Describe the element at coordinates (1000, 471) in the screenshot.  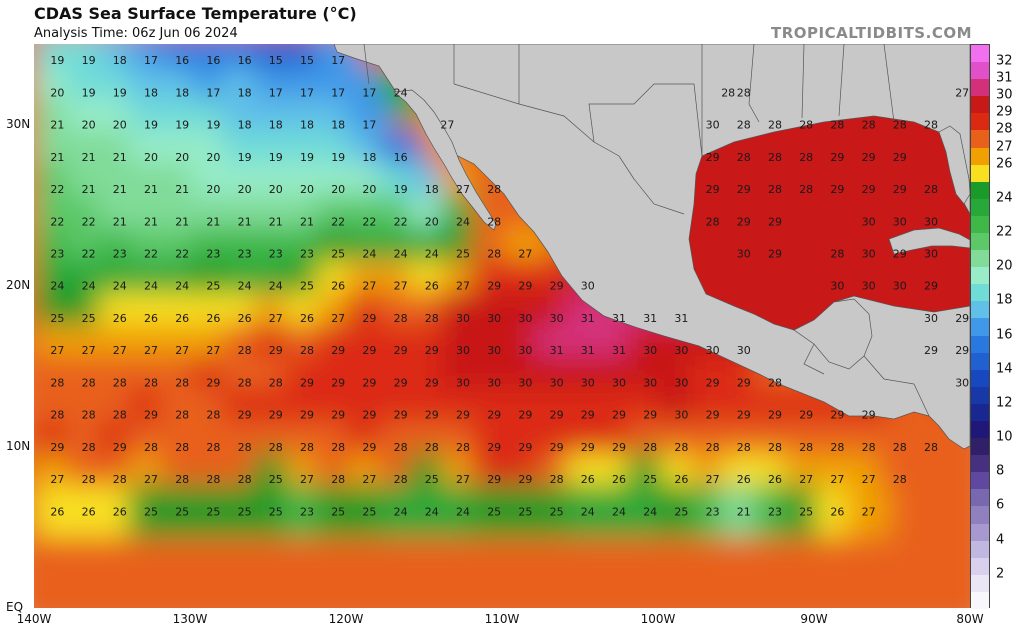
I see `colorbar-label: 8` at that location.